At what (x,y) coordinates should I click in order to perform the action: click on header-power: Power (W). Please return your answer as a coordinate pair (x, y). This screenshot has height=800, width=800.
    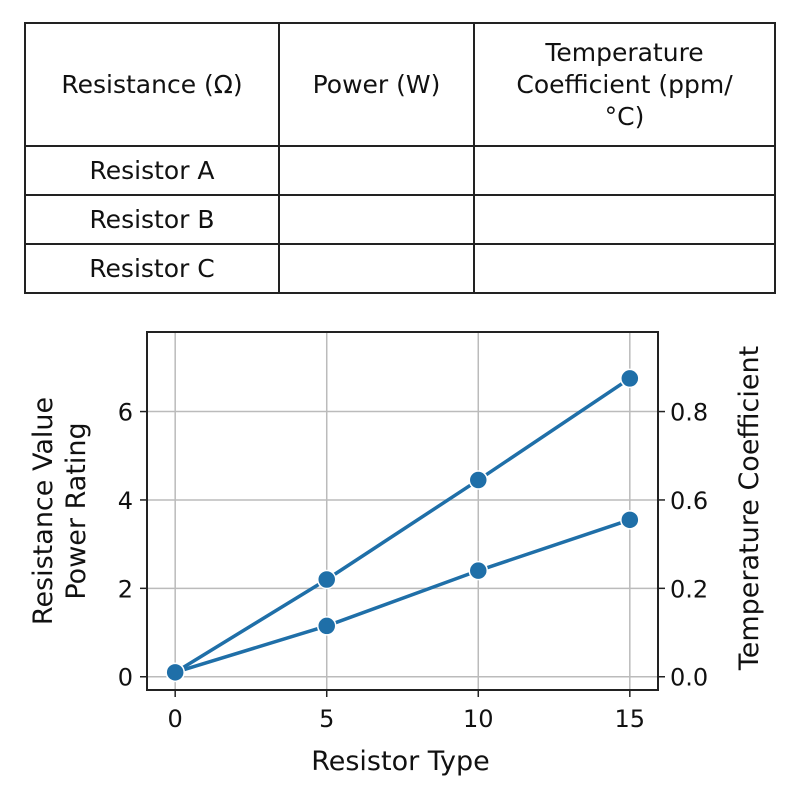
    Looking at the image, I should click on (376, 84).